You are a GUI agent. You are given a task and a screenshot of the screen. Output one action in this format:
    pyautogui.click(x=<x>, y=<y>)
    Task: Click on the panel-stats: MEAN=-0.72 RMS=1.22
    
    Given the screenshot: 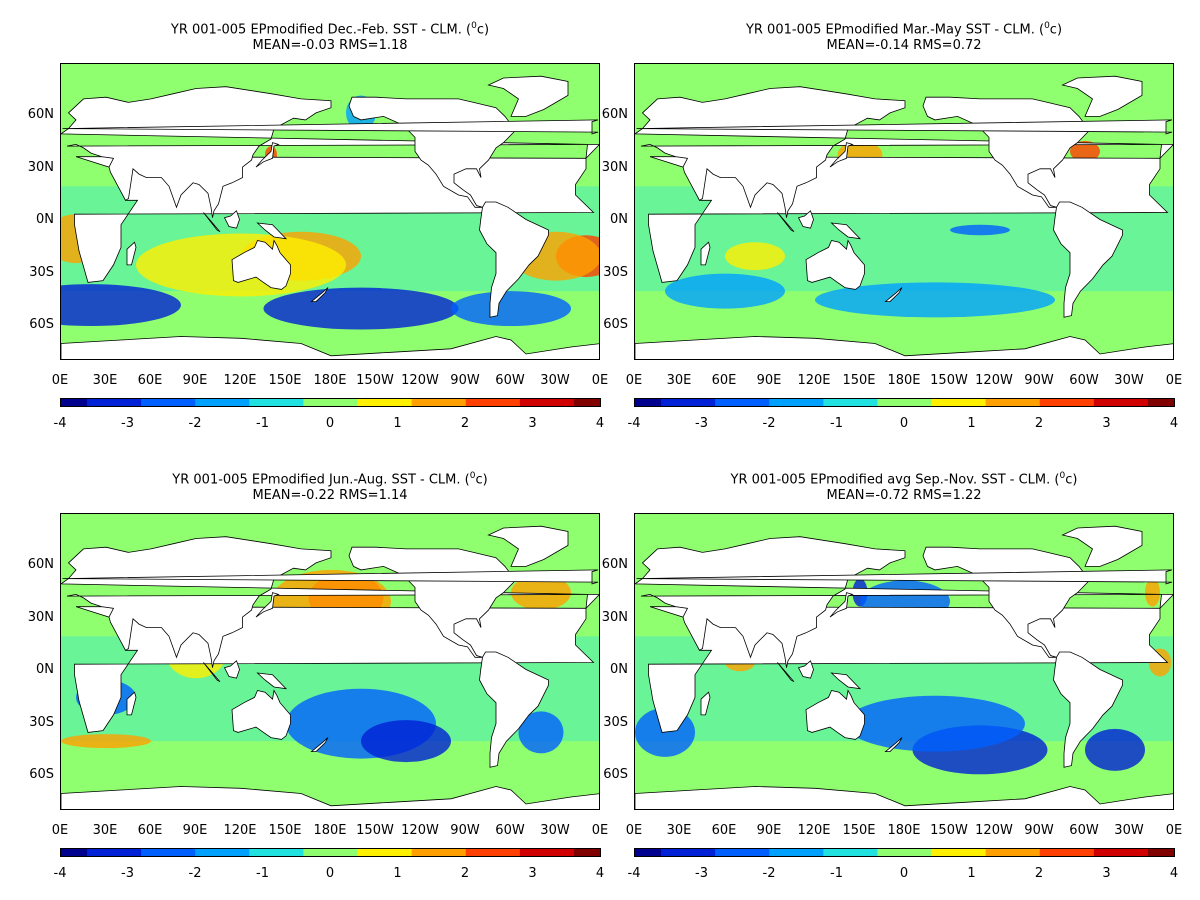 What is the action you would take?
    pyautogui.click(x=904, y=495)
    